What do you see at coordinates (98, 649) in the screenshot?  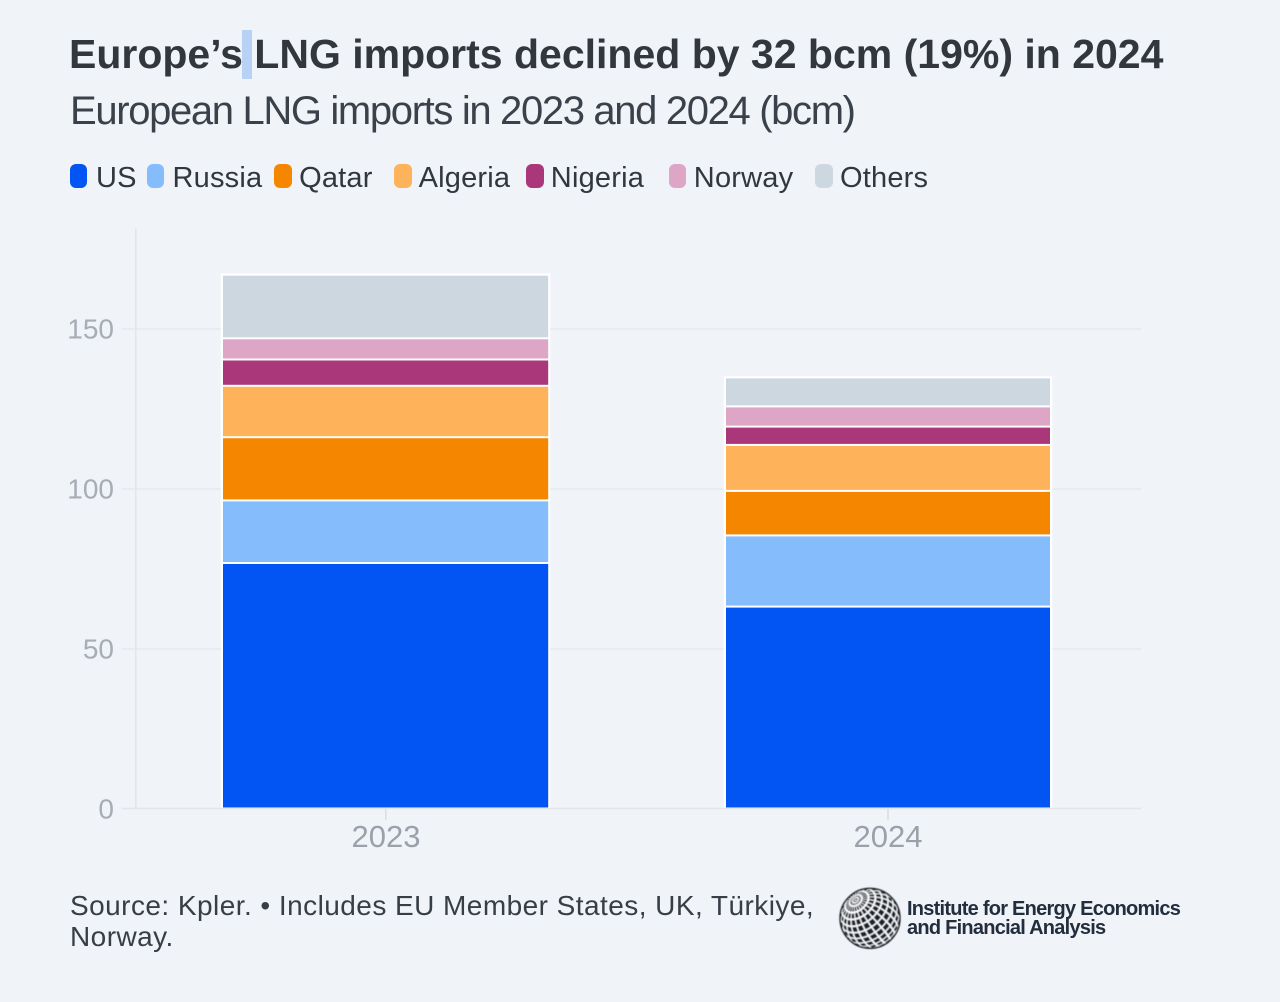 I see `svg-text: 50` at bounding box center [98, 649].